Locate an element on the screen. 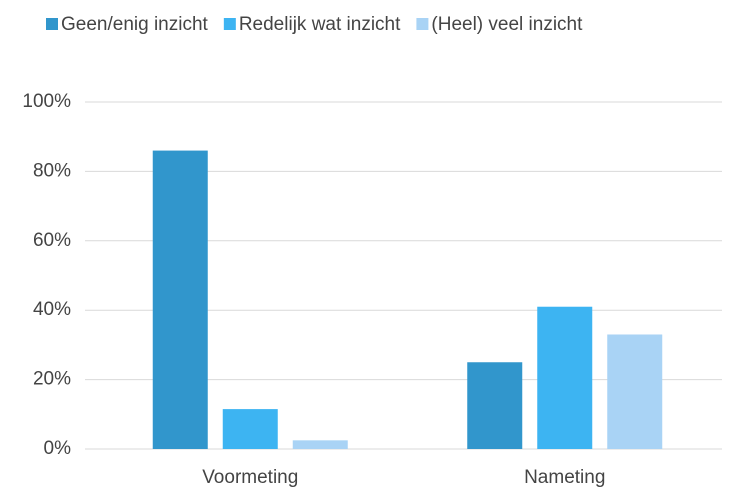 This screenshot has height=491, width=729. y-tick-label: 0% is located at coordinates (58, 448).